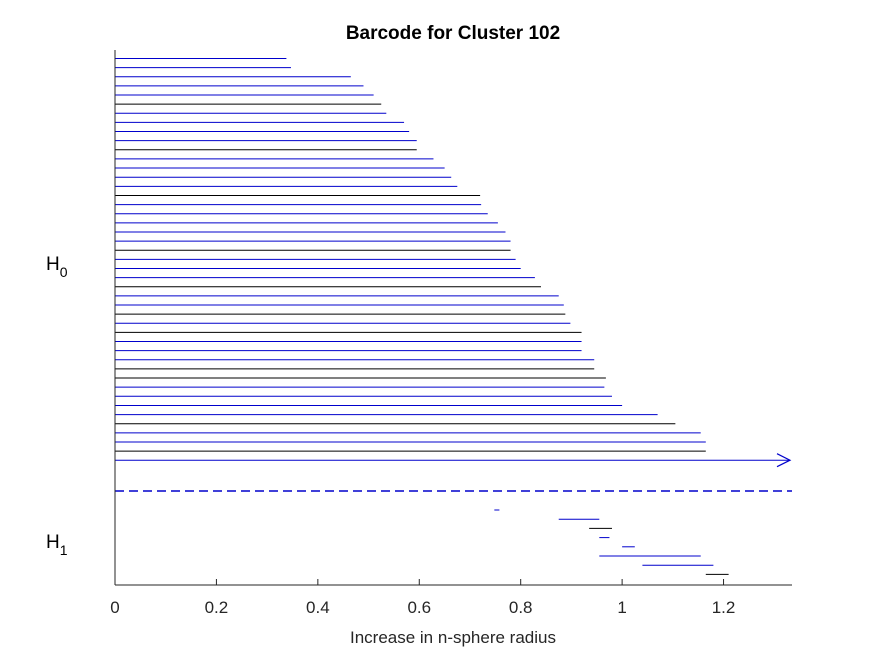 This screenshot has height=656, width=875. What do you see at coordinates (318, 607) in the screenshot?
I see `x-tick-label: 0.4` at bounding box center [318, 607].